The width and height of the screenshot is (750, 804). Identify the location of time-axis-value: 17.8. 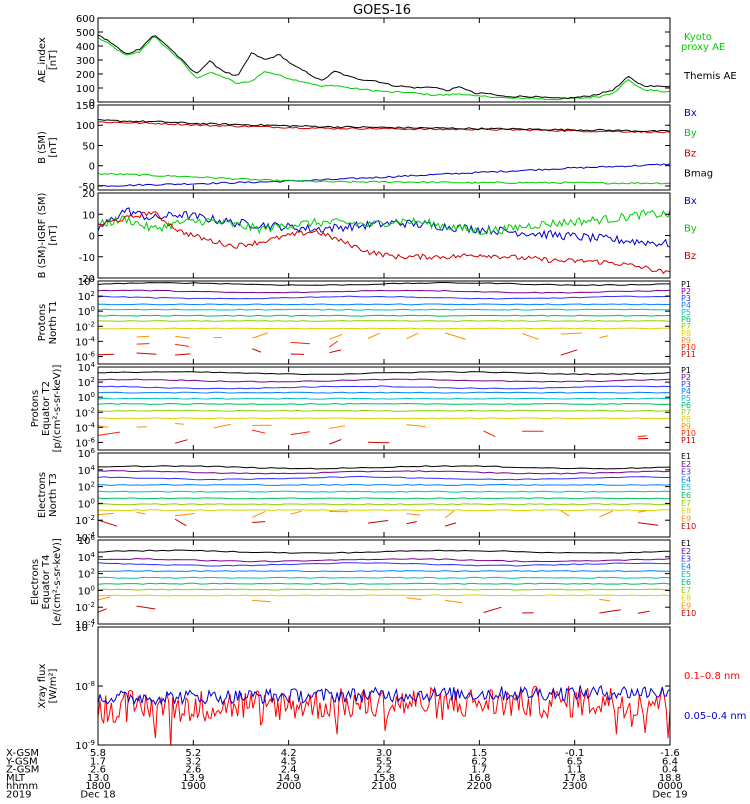
(575, 778).